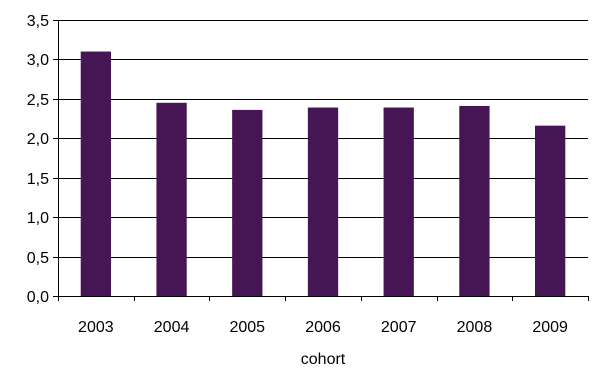 The image size is (600, 371). What do you see at coordinates (96, 327) in the screenshot?
I see `x-tick-label: 2003` at bounding box center [96, 327].